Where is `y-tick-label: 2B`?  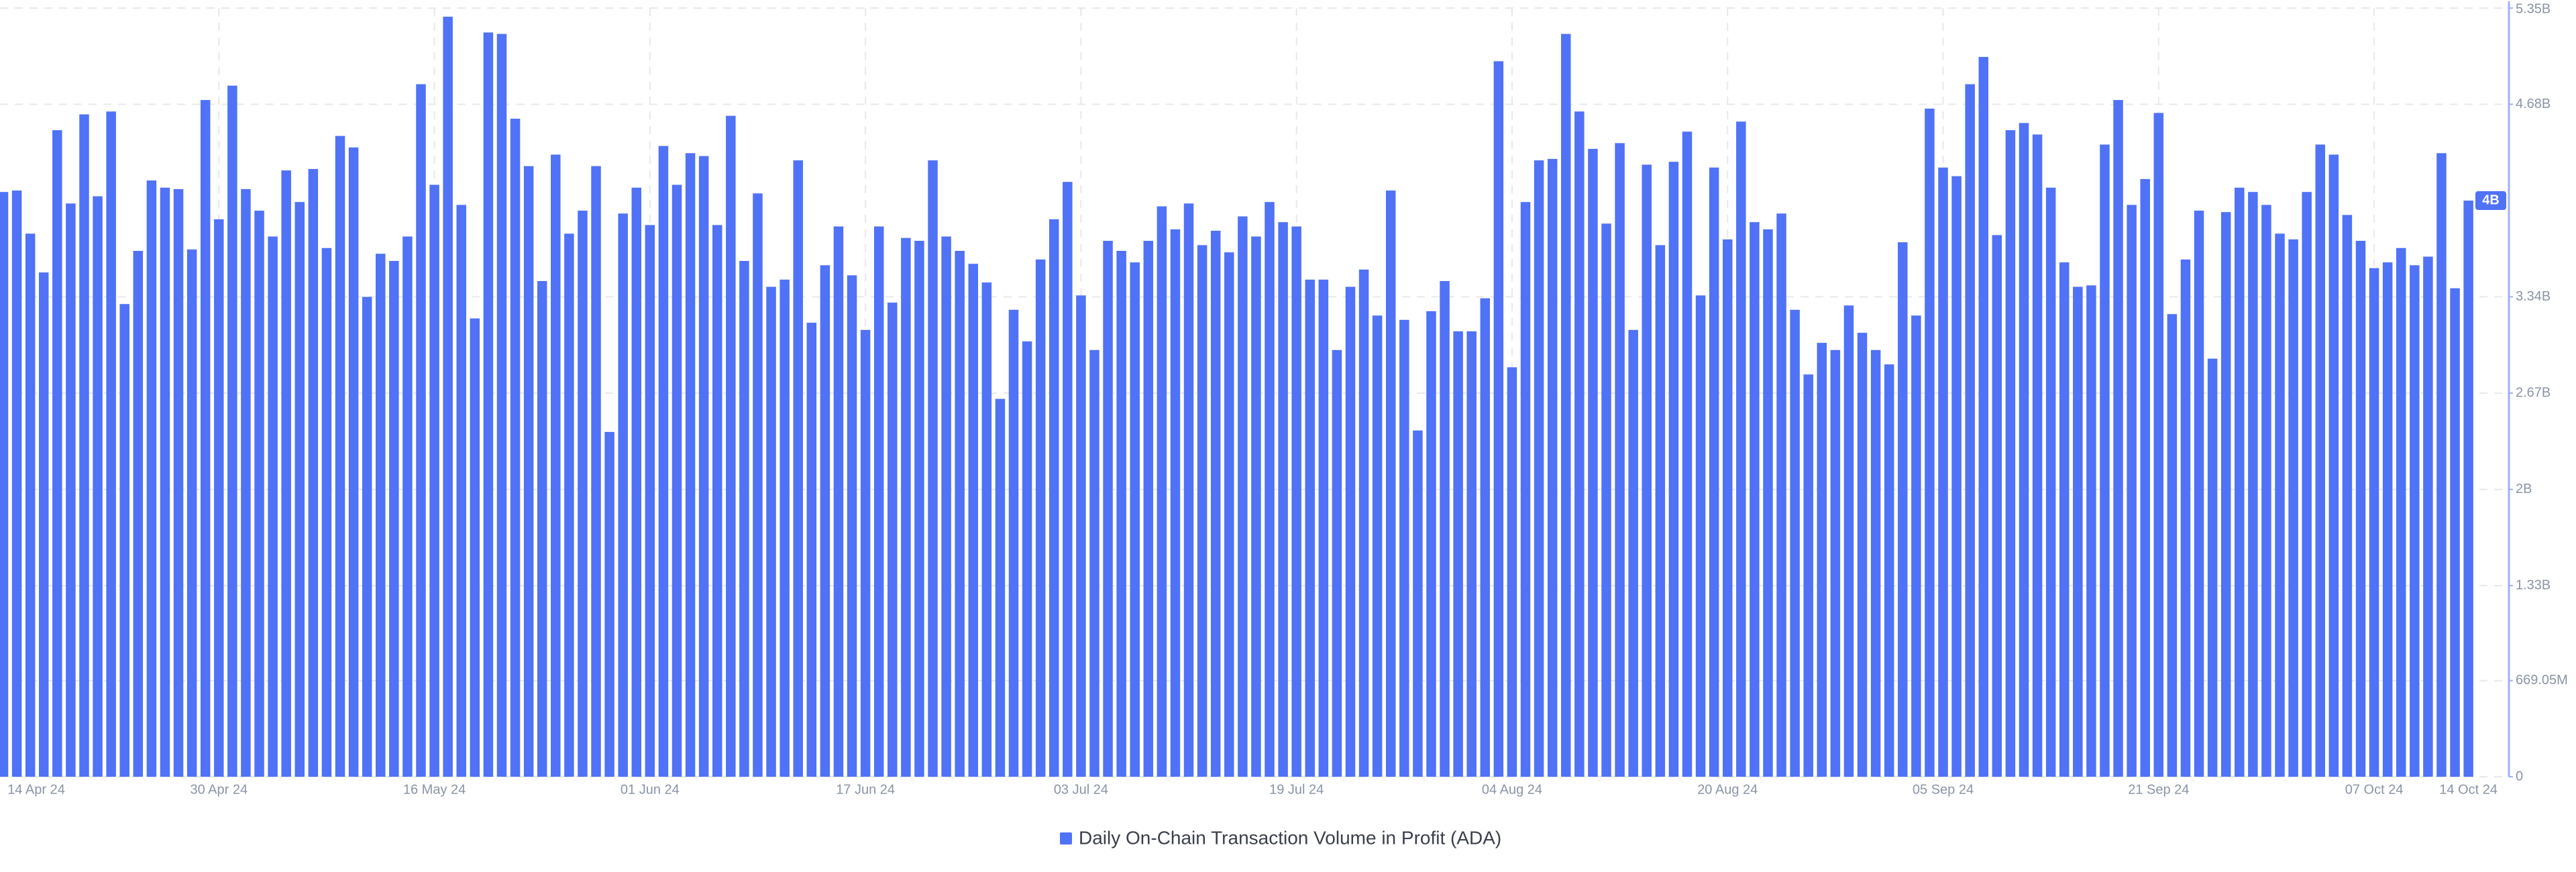 y-tick-label: 2B is located at coordinates (2524, 489).